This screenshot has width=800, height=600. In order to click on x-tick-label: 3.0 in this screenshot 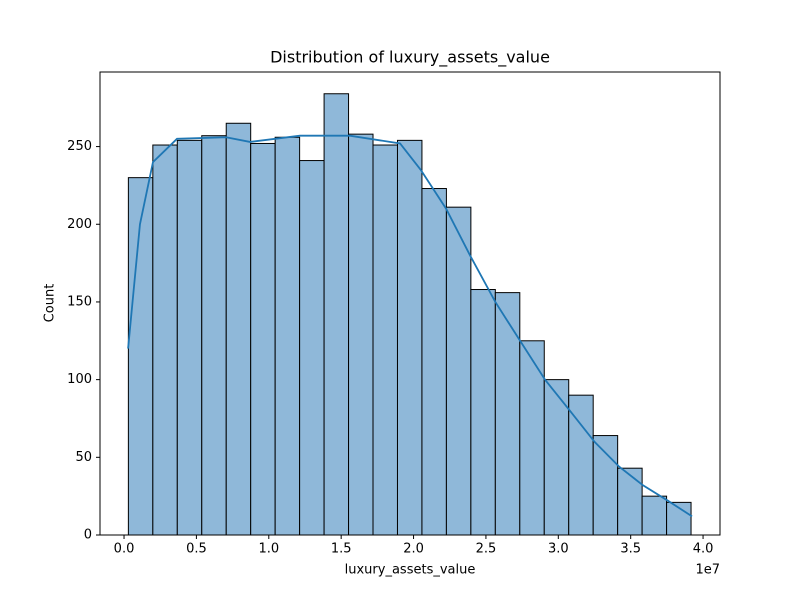, I will do `click(558, 549)`.